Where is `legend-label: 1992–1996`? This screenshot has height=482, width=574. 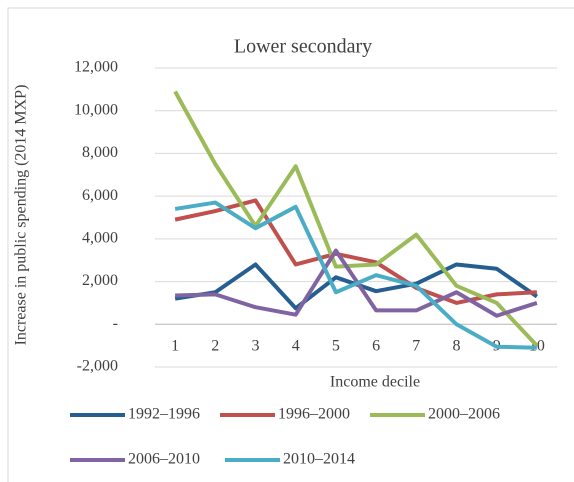 legend-label: 1992–1996 is located at coordinates (164, 414).